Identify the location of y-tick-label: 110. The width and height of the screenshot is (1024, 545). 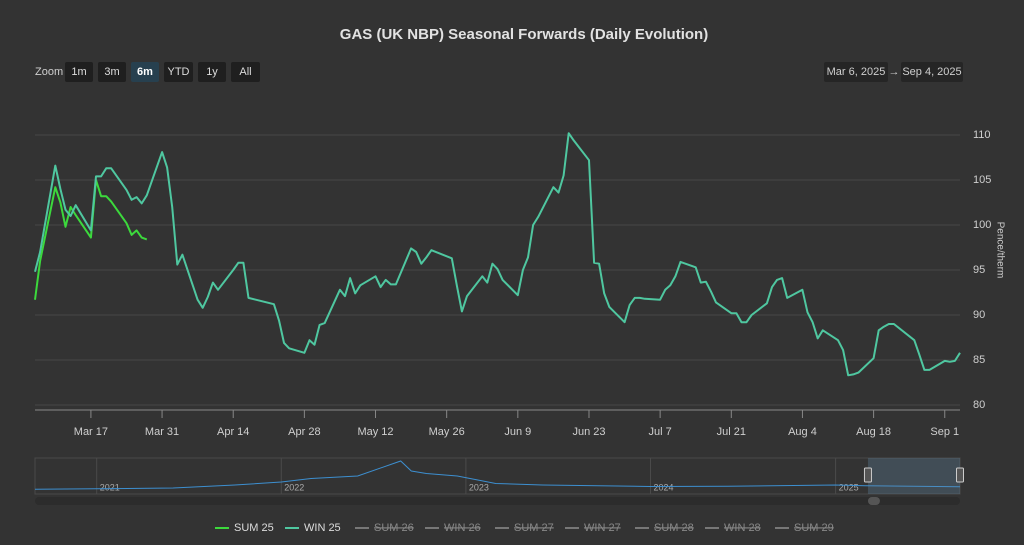
(982, 135).